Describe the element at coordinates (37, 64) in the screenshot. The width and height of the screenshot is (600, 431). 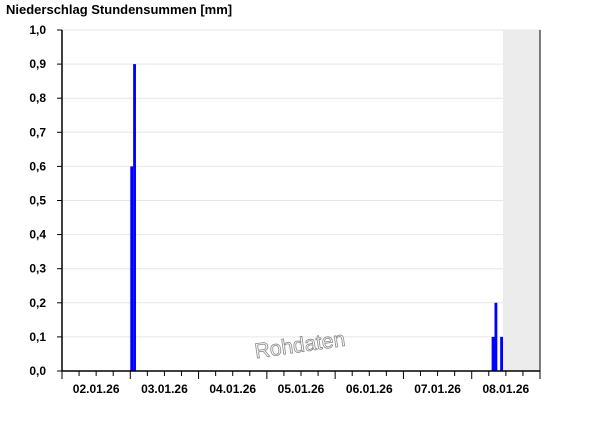
I see `y-tick-label: 0,9` at that location.